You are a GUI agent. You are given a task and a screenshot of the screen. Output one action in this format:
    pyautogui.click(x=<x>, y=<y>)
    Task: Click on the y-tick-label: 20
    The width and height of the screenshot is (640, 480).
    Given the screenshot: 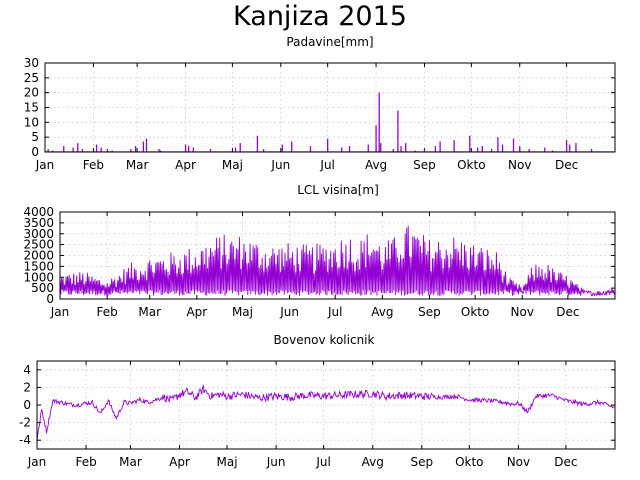 What is the action you would take?
    pyautogui.click(x=31, y=93)
    